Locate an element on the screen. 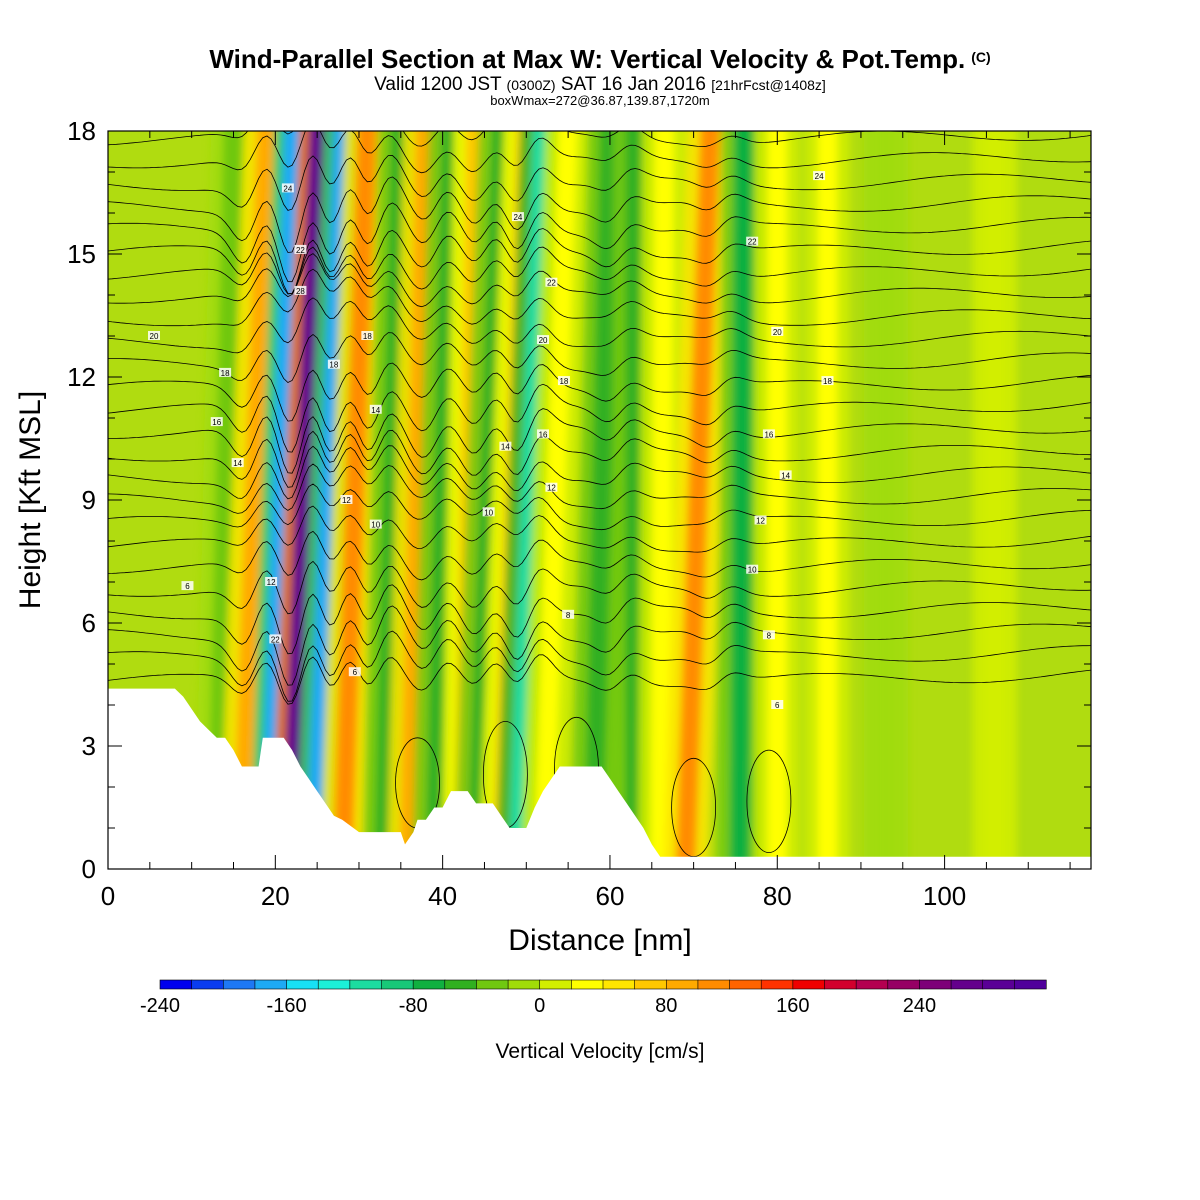 The image size is (1200, 1200). theta-contour-label-text: 20 is located at coordinates (777, 332).